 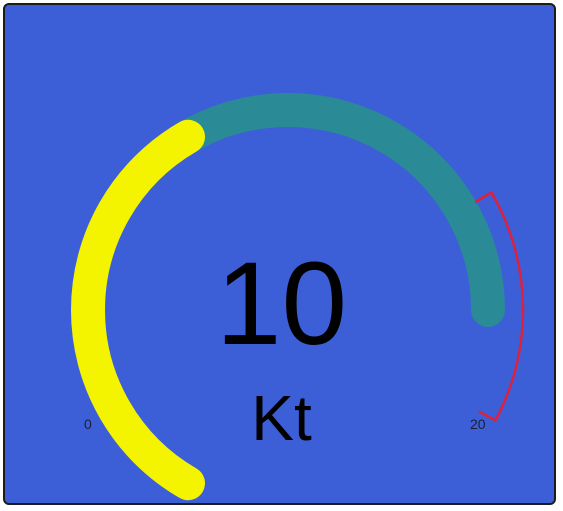 I want to click on gauge-min-label: 0, so click(x=88, y=424).